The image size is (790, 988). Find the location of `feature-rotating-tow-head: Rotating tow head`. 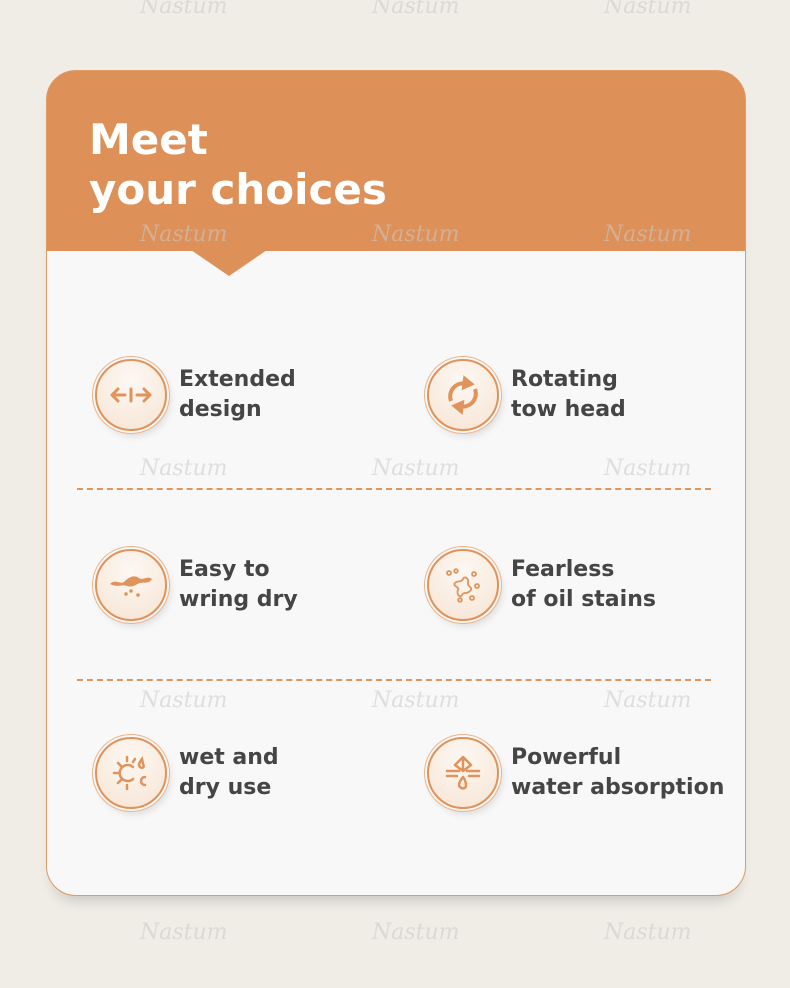

feature-rotating-tow-head: Rotating tow head is located at coordinates (526, 395).